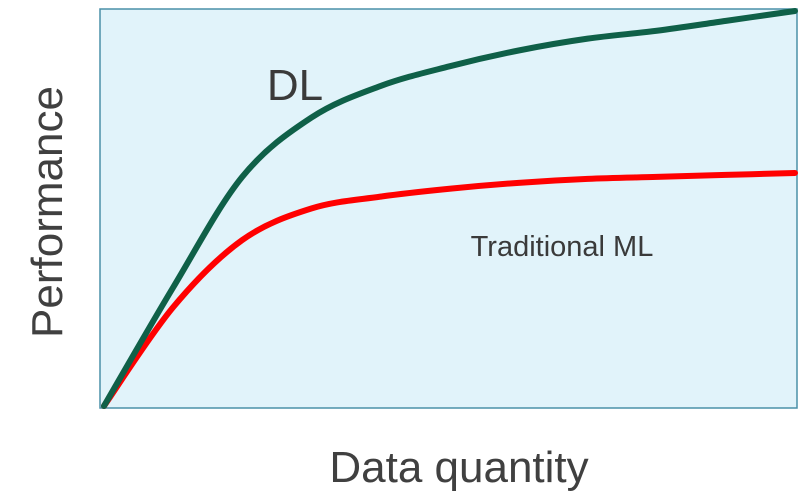 Image resolution: width=800 pixels, height=499 pixels. I want to click on series-label-dl: DL, so click(295, 85).